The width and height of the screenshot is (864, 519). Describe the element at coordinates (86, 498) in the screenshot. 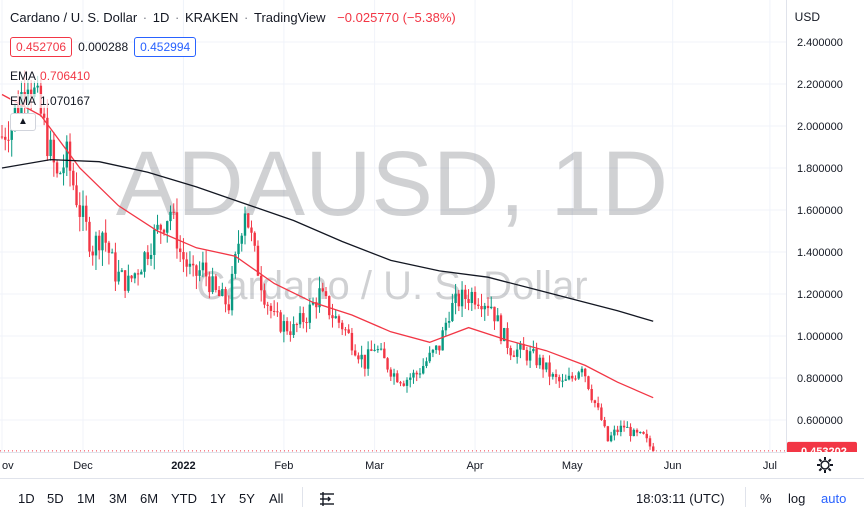

I see `range-1m-button: 1M` at that location.